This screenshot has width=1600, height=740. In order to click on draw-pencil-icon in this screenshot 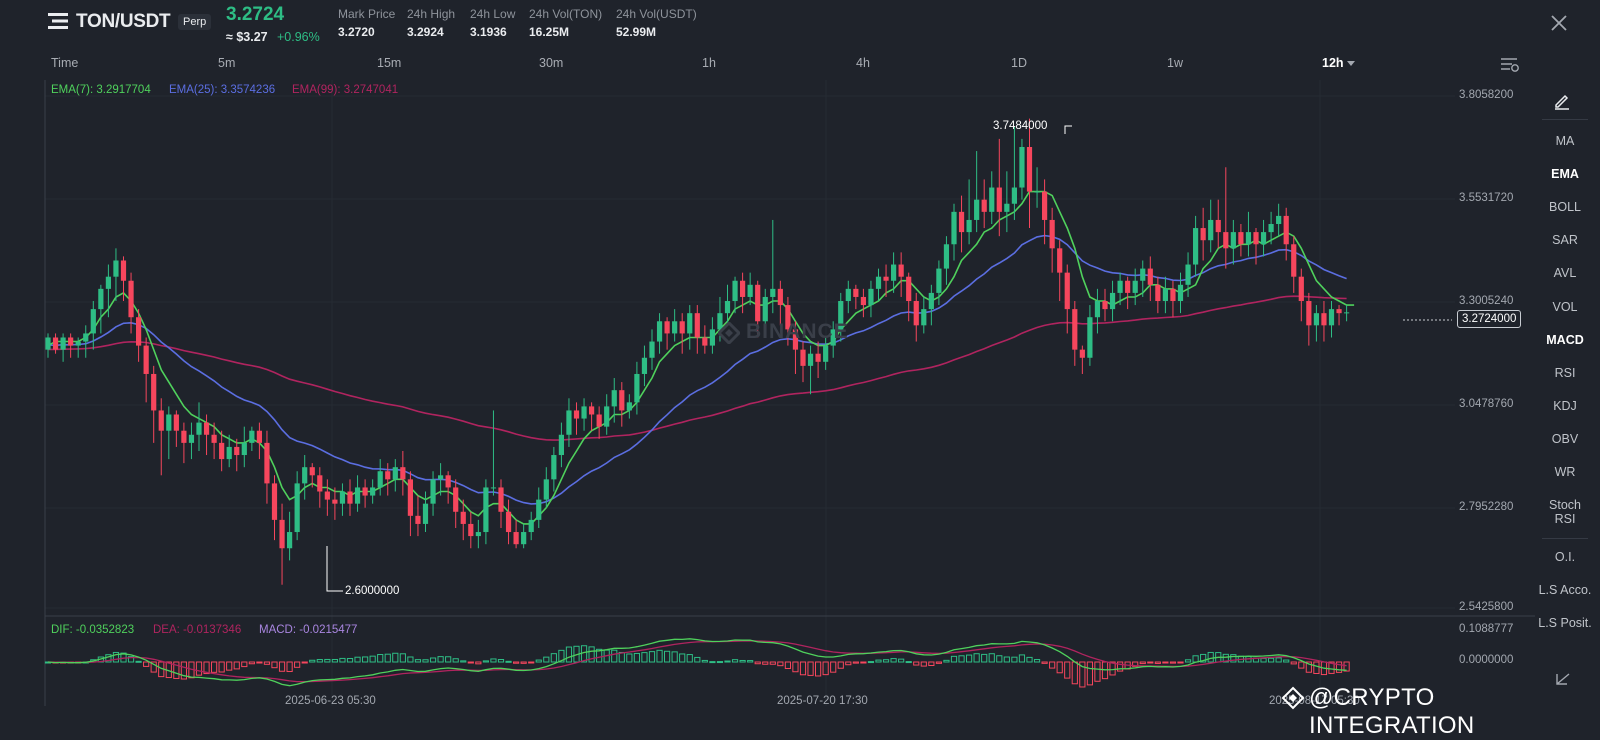, I will do `click(1562, 101)`.